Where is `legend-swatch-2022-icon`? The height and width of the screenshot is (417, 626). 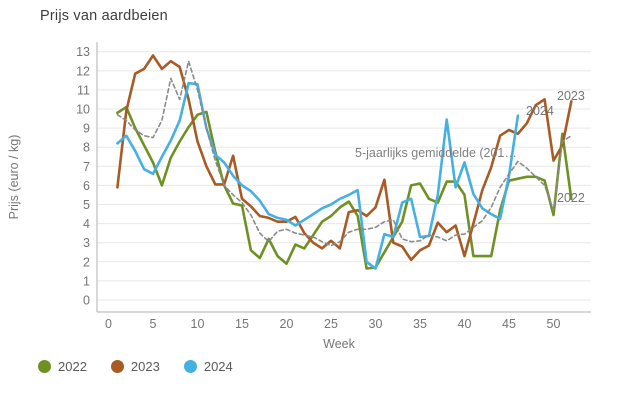
legend-swatch-2022-icon is located at coordinates (44, 366).